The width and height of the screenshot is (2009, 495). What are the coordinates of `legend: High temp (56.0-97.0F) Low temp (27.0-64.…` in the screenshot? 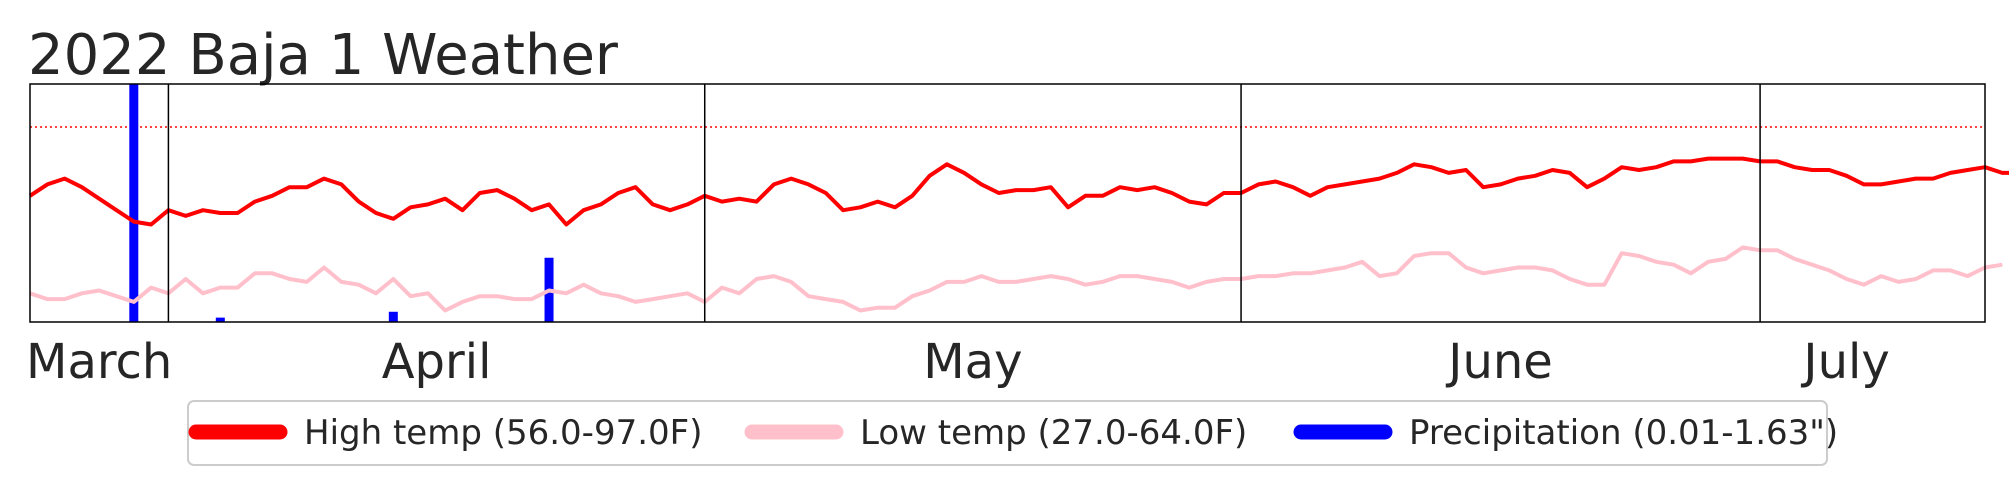 It's located at (1012, 433).